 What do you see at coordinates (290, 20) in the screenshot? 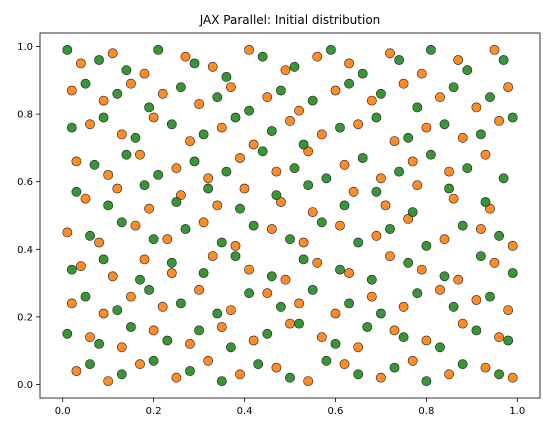
I see `chart-title: JAX Parallel: Initial distribution` at bounding box center [290, 20].